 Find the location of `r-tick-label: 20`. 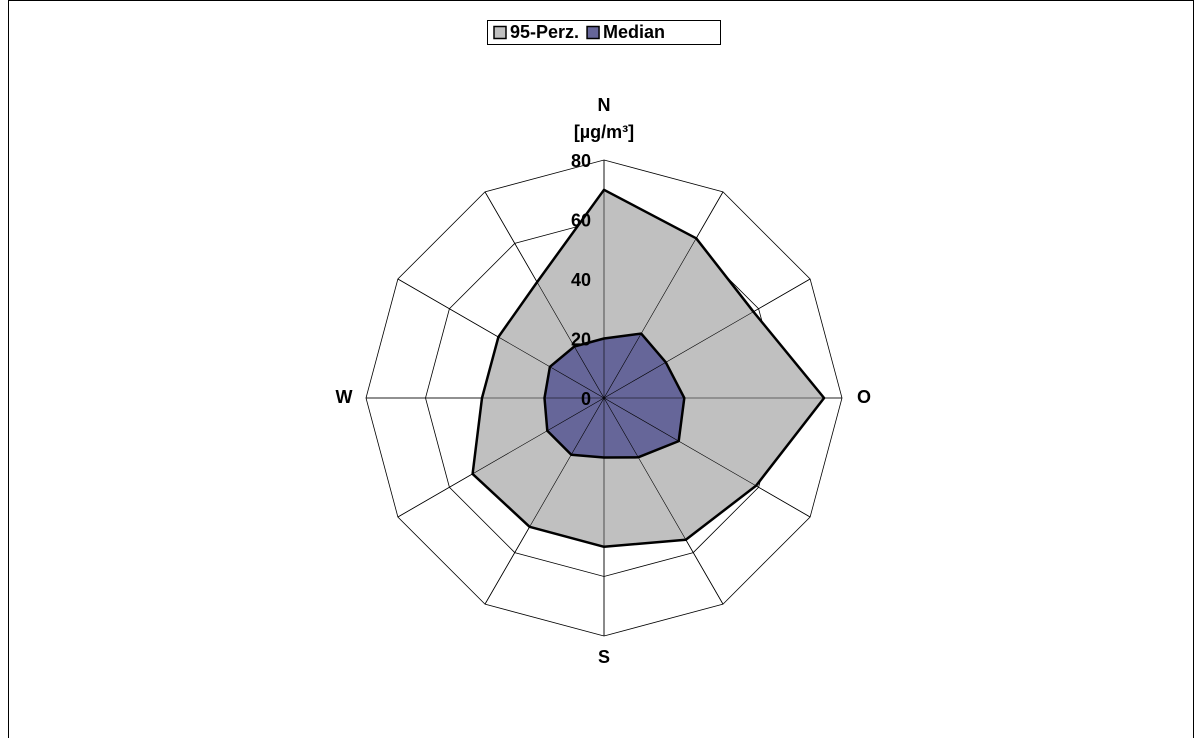

r-tick-label: 20 is located at coordinates (581, 339).